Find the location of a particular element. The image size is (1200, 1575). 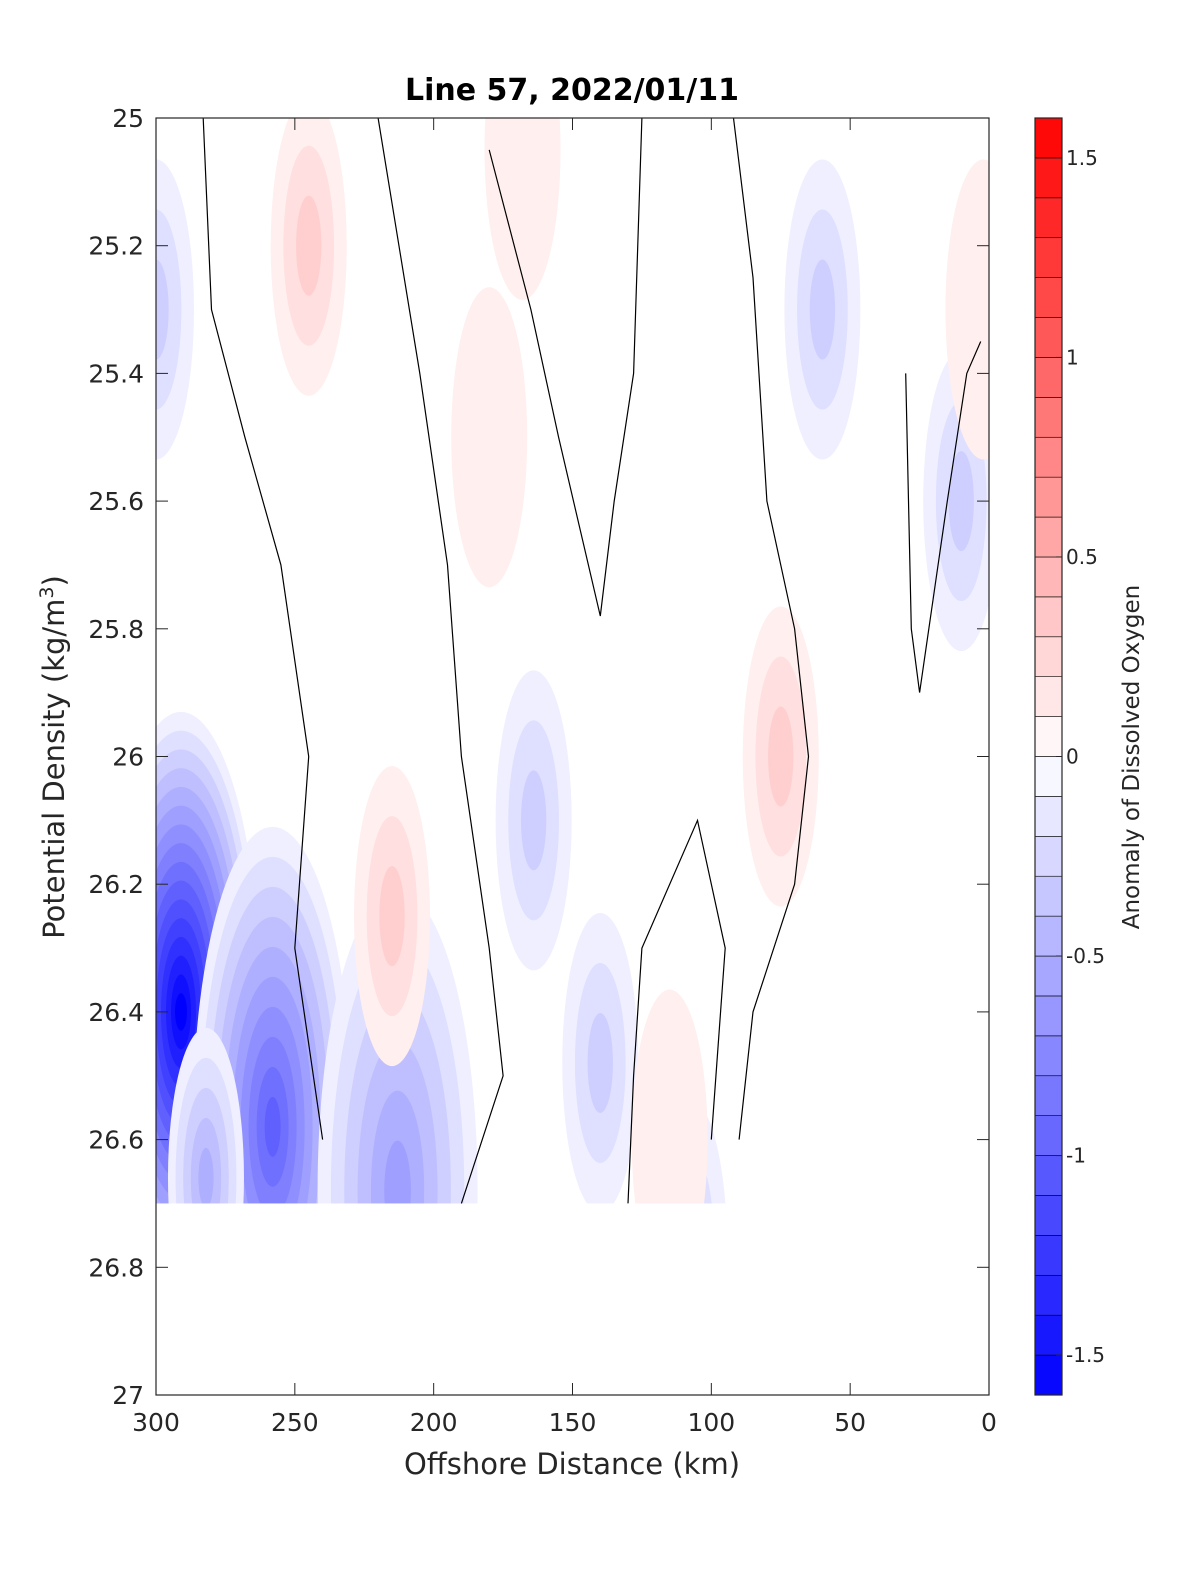

x-tick-label: 150 is located at coordinates (573, 1422).